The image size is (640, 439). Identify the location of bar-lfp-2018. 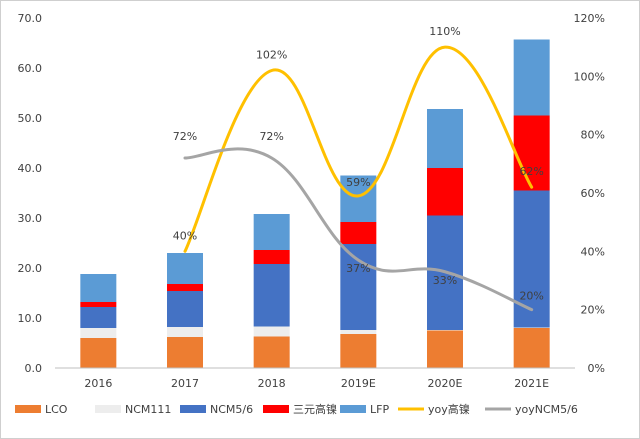
(271, 232).